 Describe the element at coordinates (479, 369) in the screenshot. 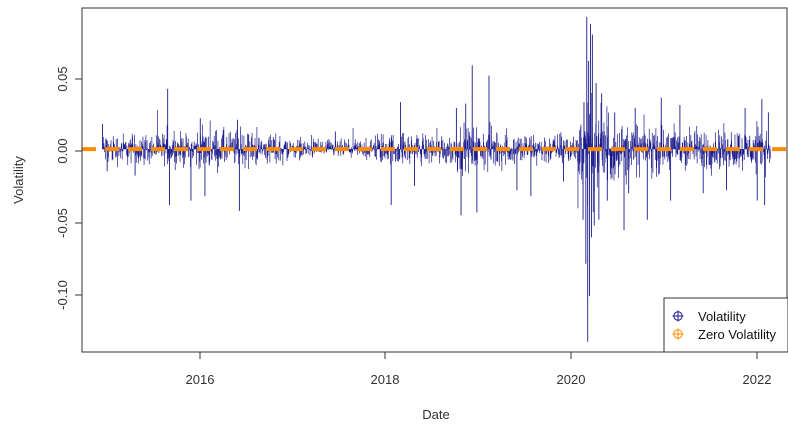

I see `x-ticks: 2016 2018 2020 2022` at that location.